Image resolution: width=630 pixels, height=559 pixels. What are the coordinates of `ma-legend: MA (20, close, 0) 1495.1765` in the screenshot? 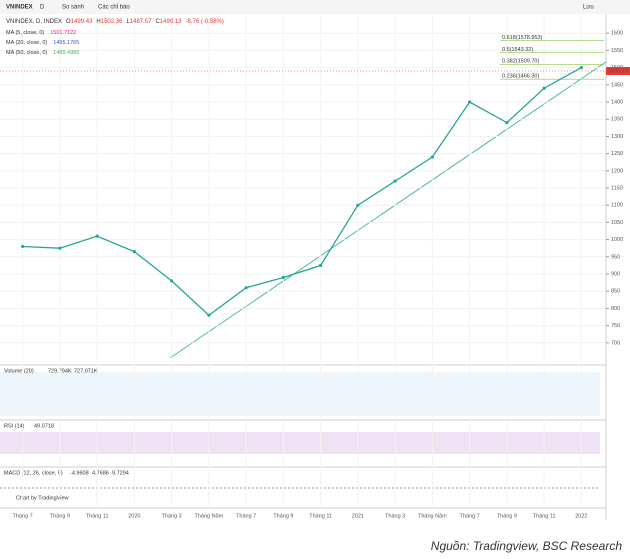 It's located at (42, 43).